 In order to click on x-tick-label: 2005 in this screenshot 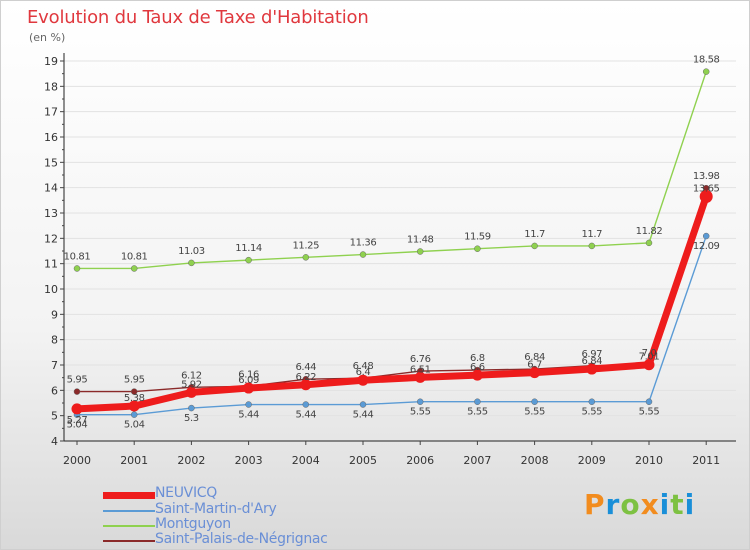, I will do `click(363, 460)`.